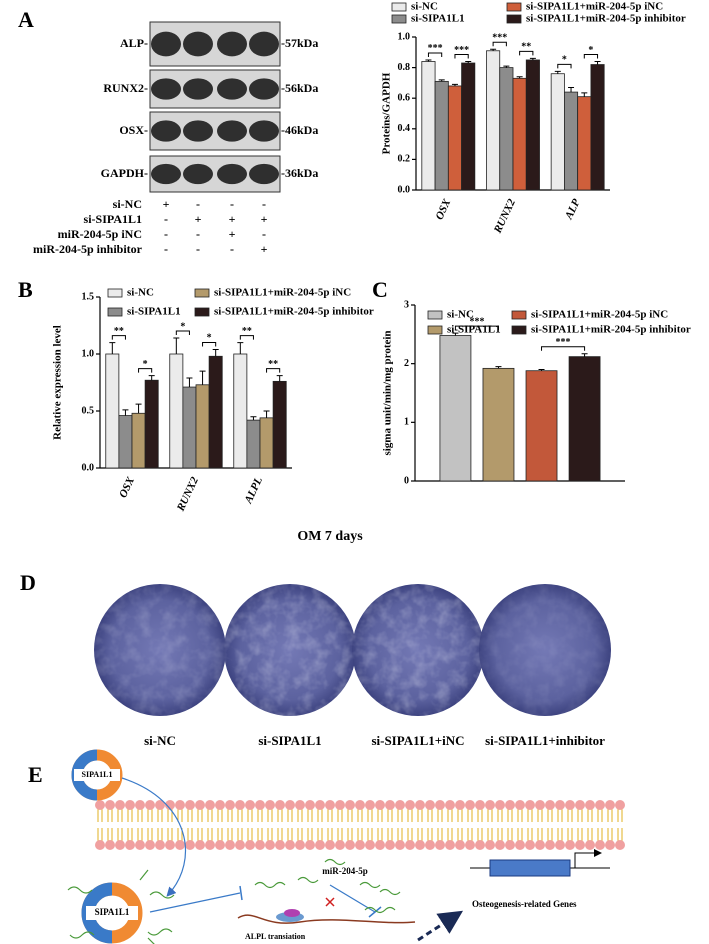 The width and height of the screenshot is (709, 944). I want to click on x-tick-label: RUNX2, so click(187, 494).